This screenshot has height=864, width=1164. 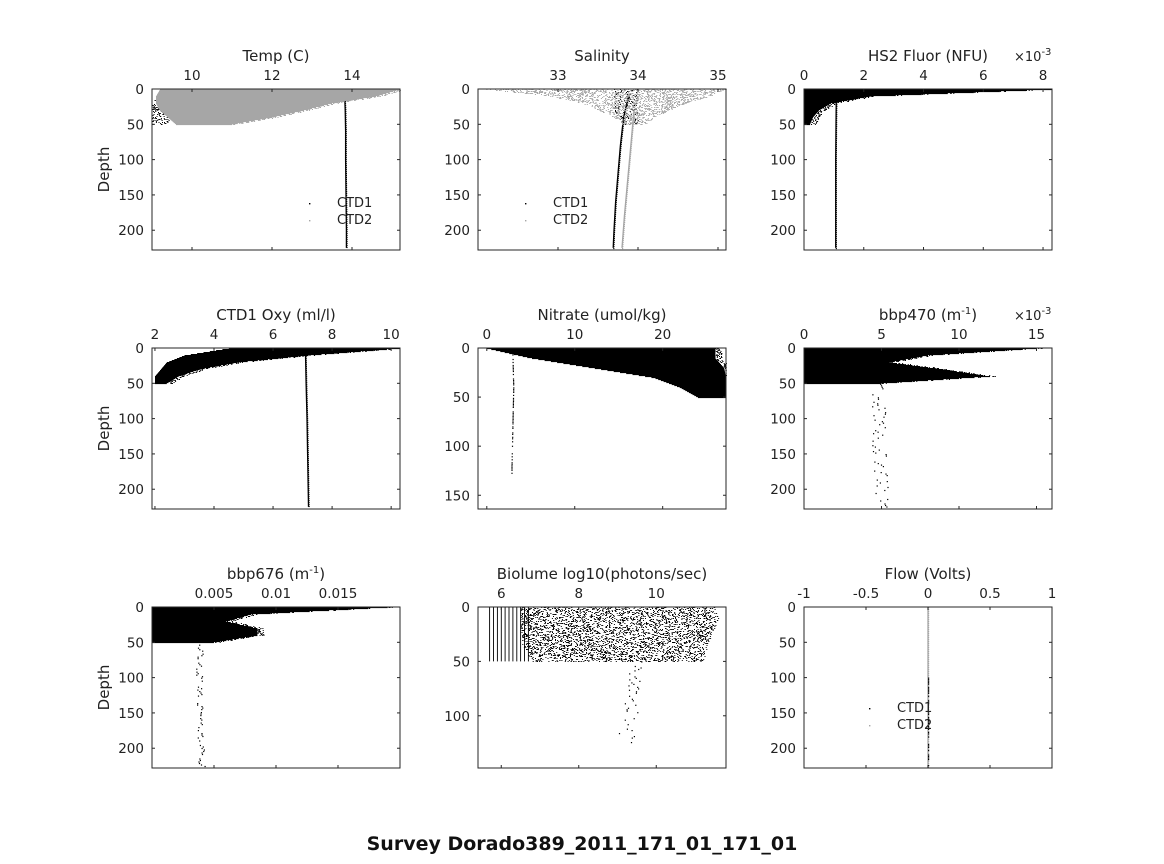 I want to click on x-tick-label: 0, so click(x=804, y=76).